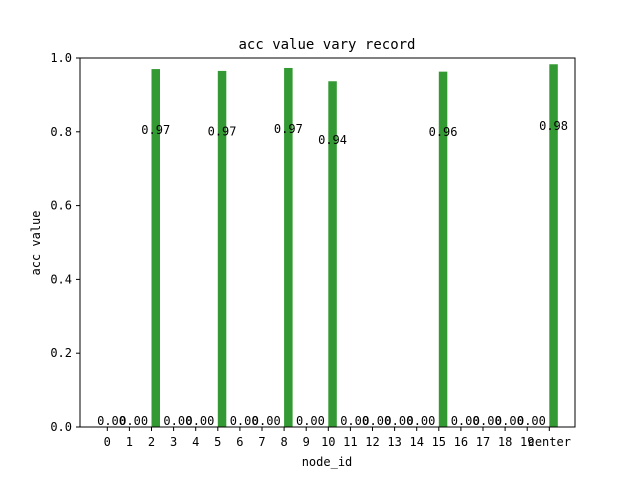 Image resolution: width=640 pixels, height=480 pixels. Describe the element at coordinates (61, 58) in the screenshot. I see `y-tick-label: 1.0` at that location.